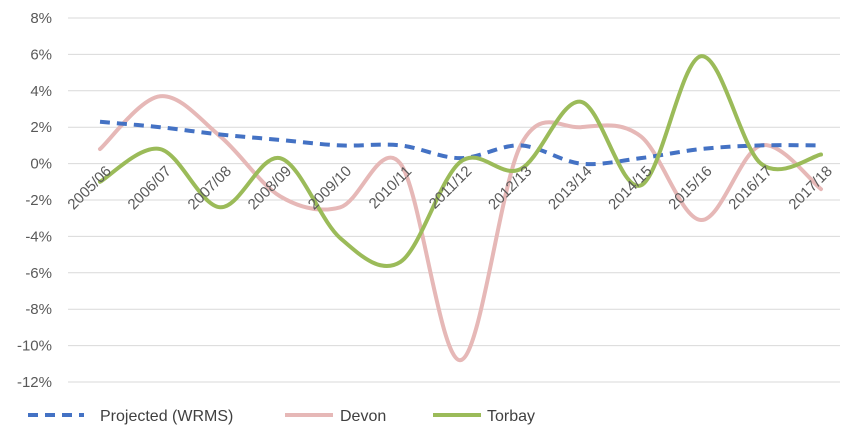  I want to click on x-tick-label: 2006/07, so click(150, 188).